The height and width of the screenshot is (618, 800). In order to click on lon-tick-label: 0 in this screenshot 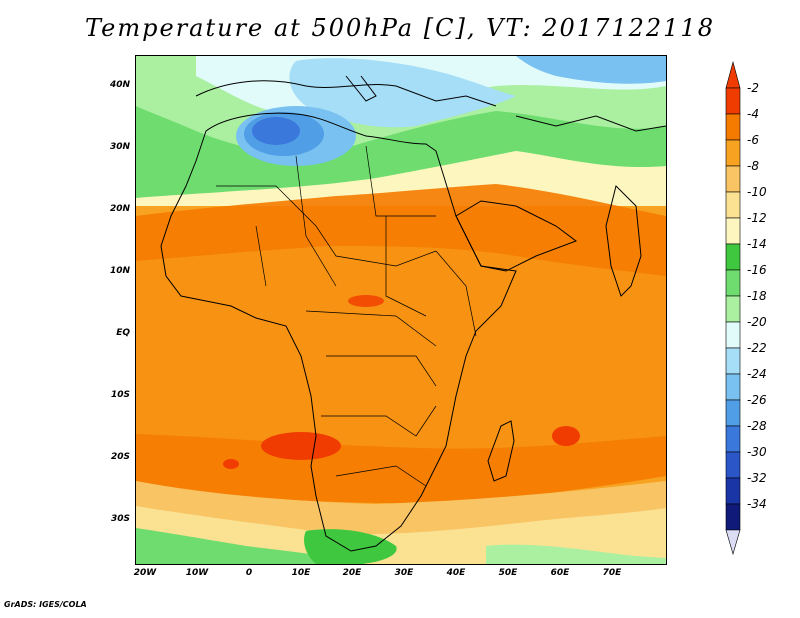, I will do `click(249, 573)`.